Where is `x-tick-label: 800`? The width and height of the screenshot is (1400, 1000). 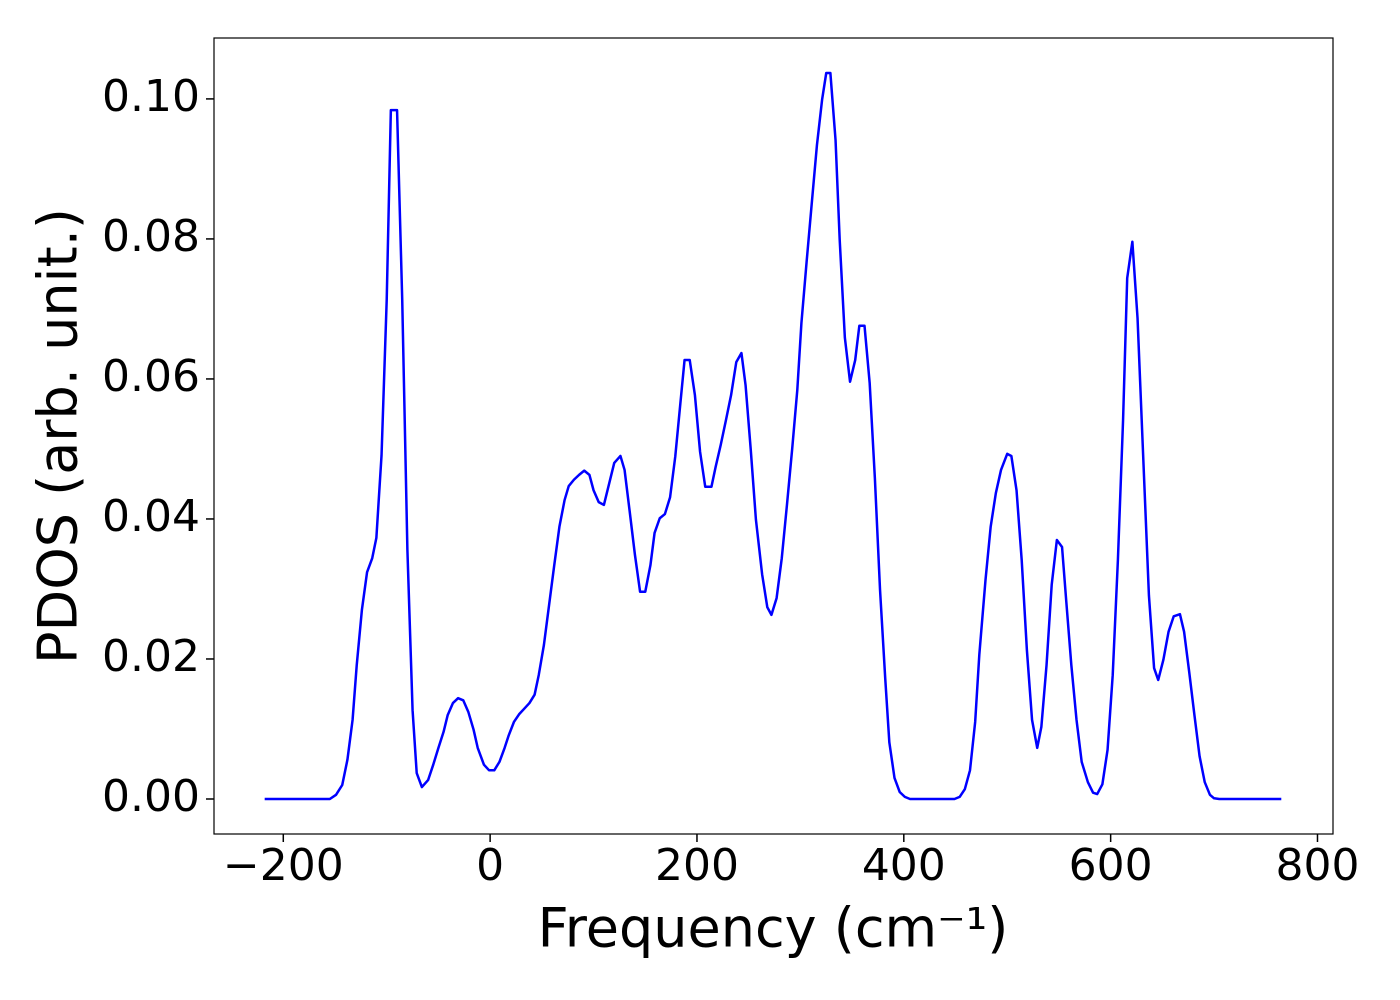
x-tick-label: 800 is located at coordinates (1317, 865).